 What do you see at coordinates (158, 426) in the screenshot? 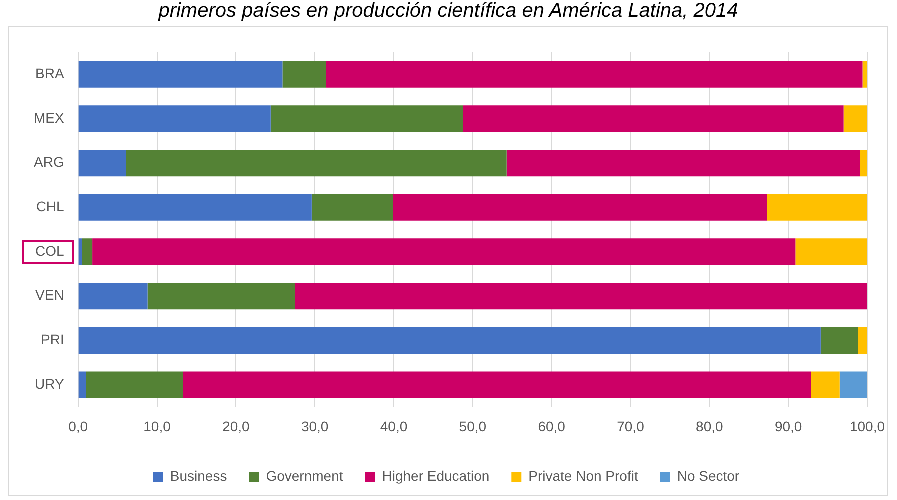
I see `x-tick-label: 10,0` at bounding box center [158, 426].